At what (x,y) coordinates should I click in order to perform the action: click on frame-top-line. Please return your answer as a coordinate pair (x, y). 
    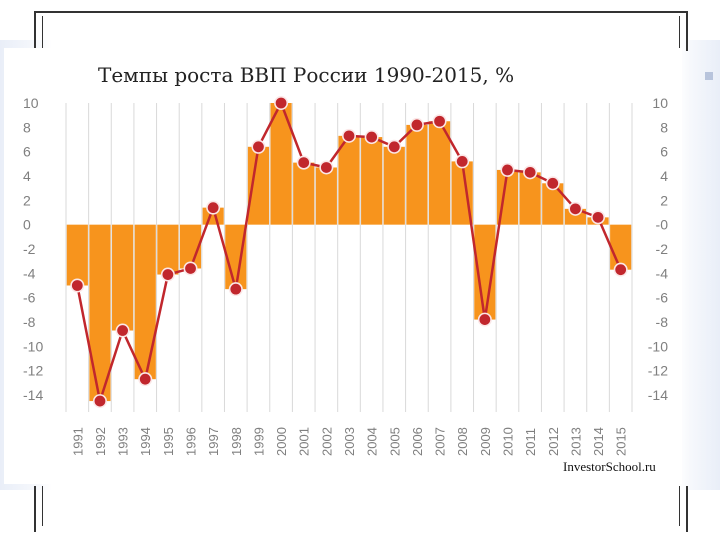
    Looking at the image, I should click on (361, 12).